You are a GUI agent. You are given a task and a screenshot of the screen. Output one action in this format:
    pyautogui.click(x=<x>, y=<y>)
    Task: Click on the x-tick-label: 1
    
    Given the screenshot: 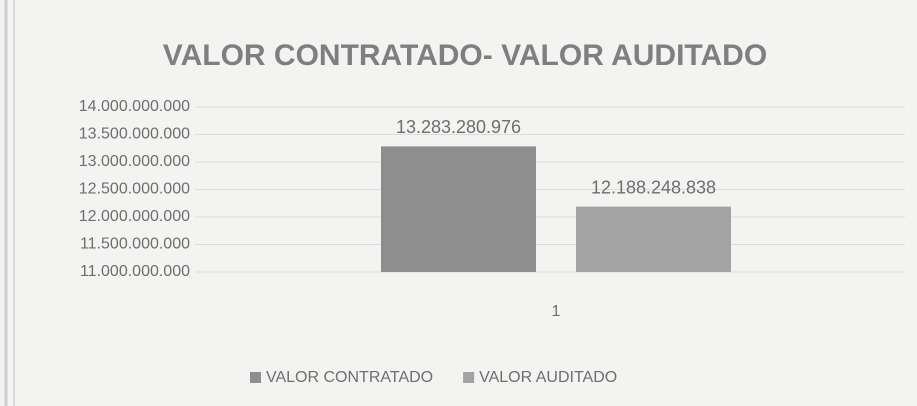 What is the action you would take?
    pyautogui.click(x=556, y=311)
    